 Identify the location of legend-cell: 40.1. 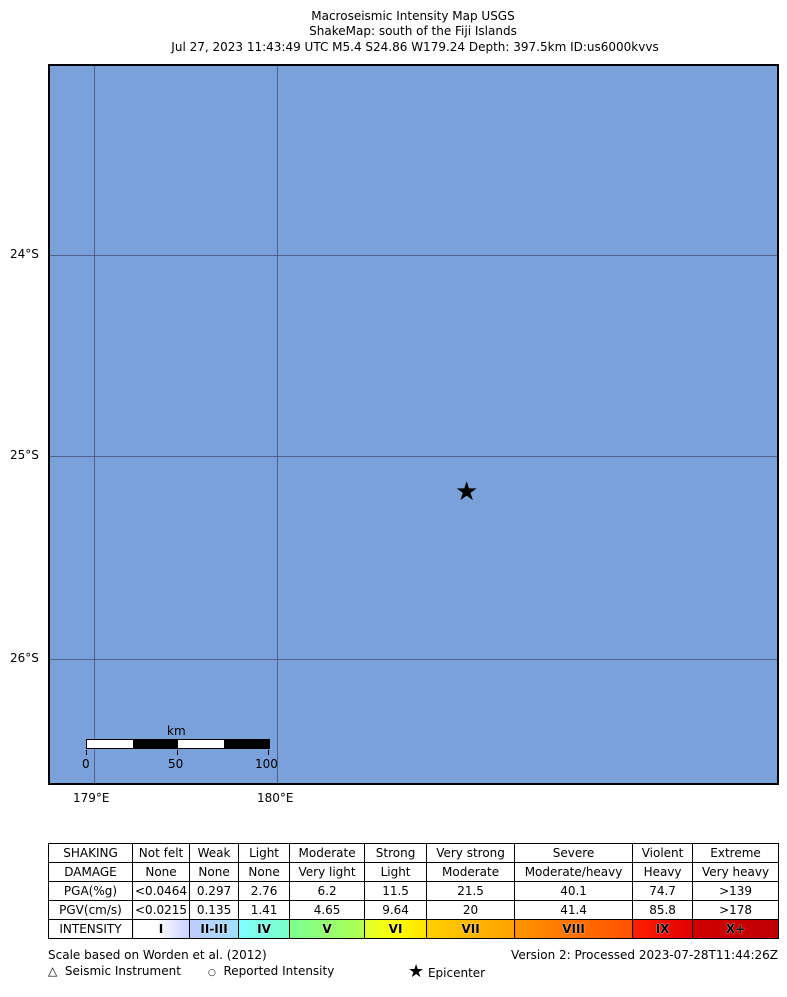
(574, 891).